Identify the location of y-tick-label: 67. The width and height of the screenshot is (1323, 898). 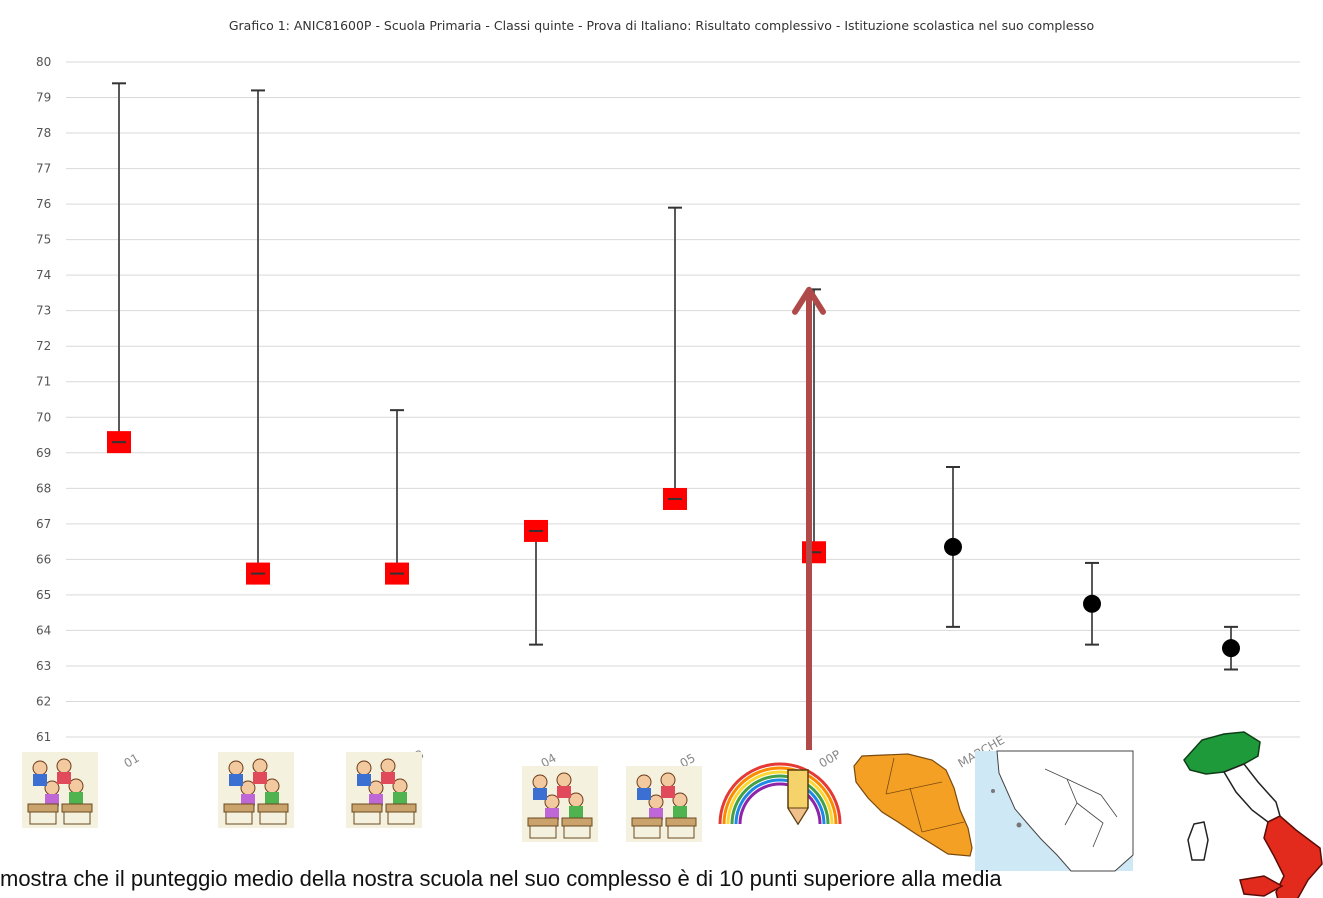
(43, 524).